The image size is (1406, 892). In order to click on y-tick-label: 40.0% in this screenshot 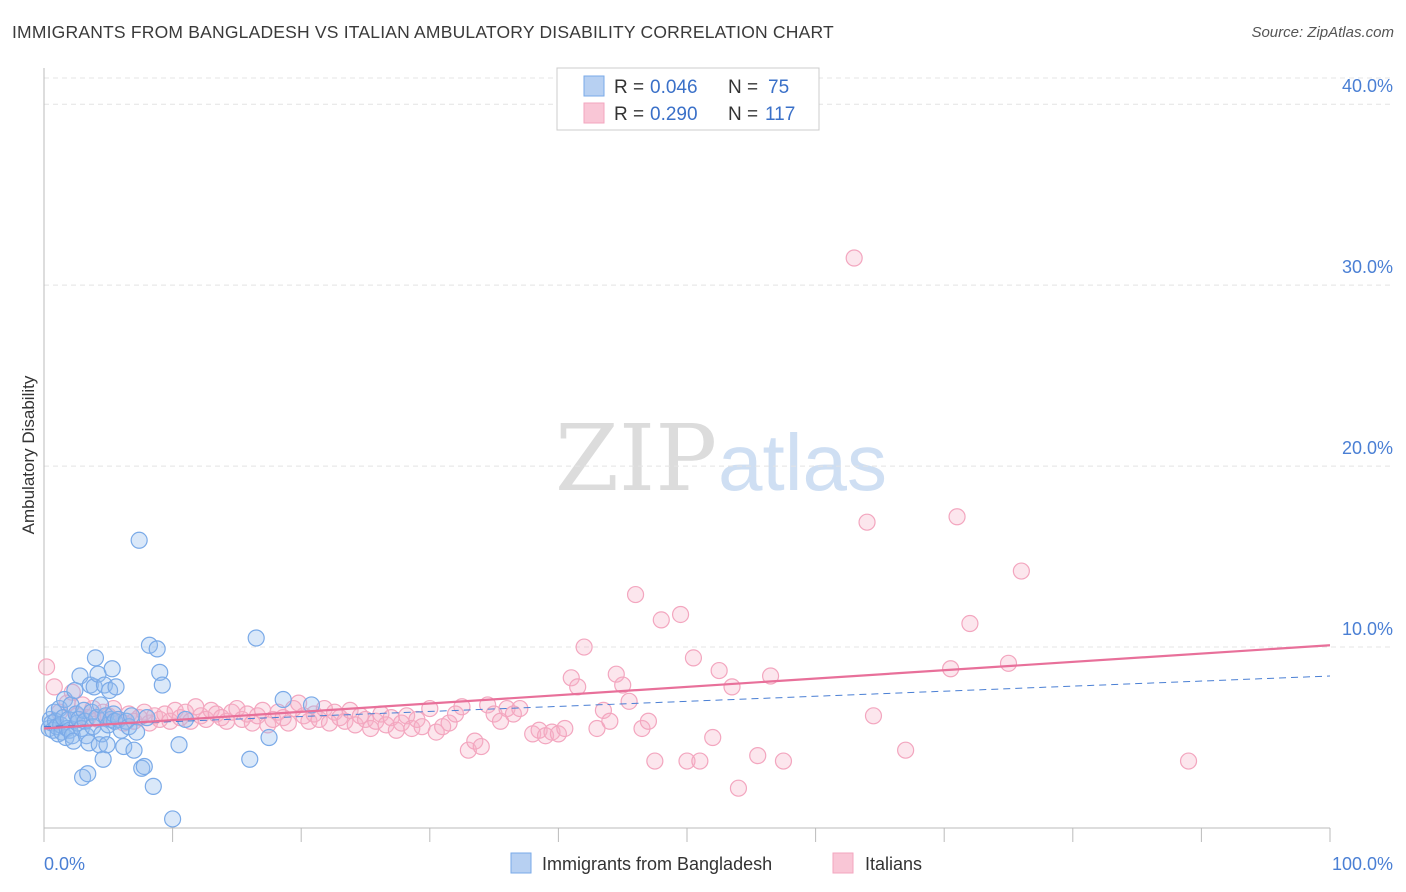, I will do `click(1367, 86)`.